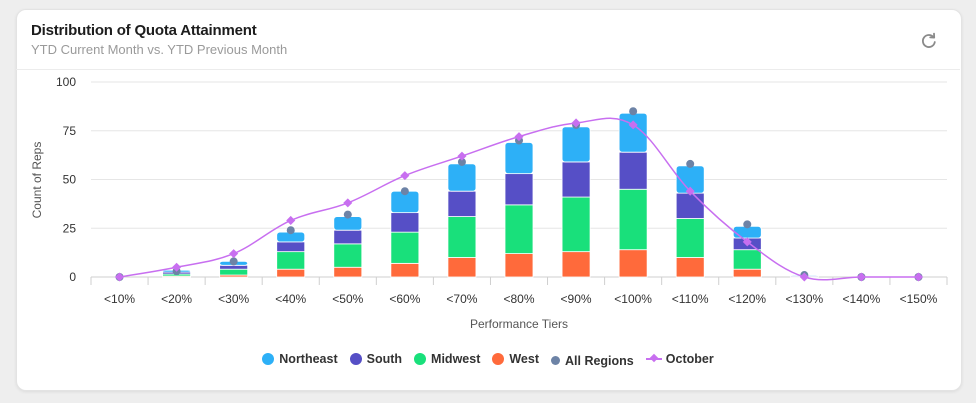 The height and width of the screenshot is (403, 976). I want to click on x-tick-label: <50%, so click(347, 299).